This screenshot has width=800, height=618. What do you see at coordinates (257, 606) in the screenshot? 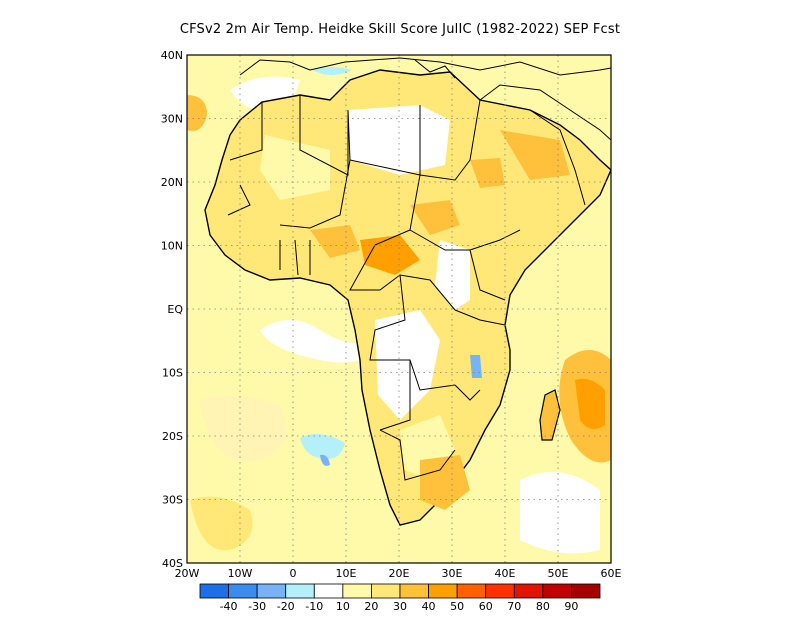
I see `colorbar-label: -30` at bounding box center [257, 606].